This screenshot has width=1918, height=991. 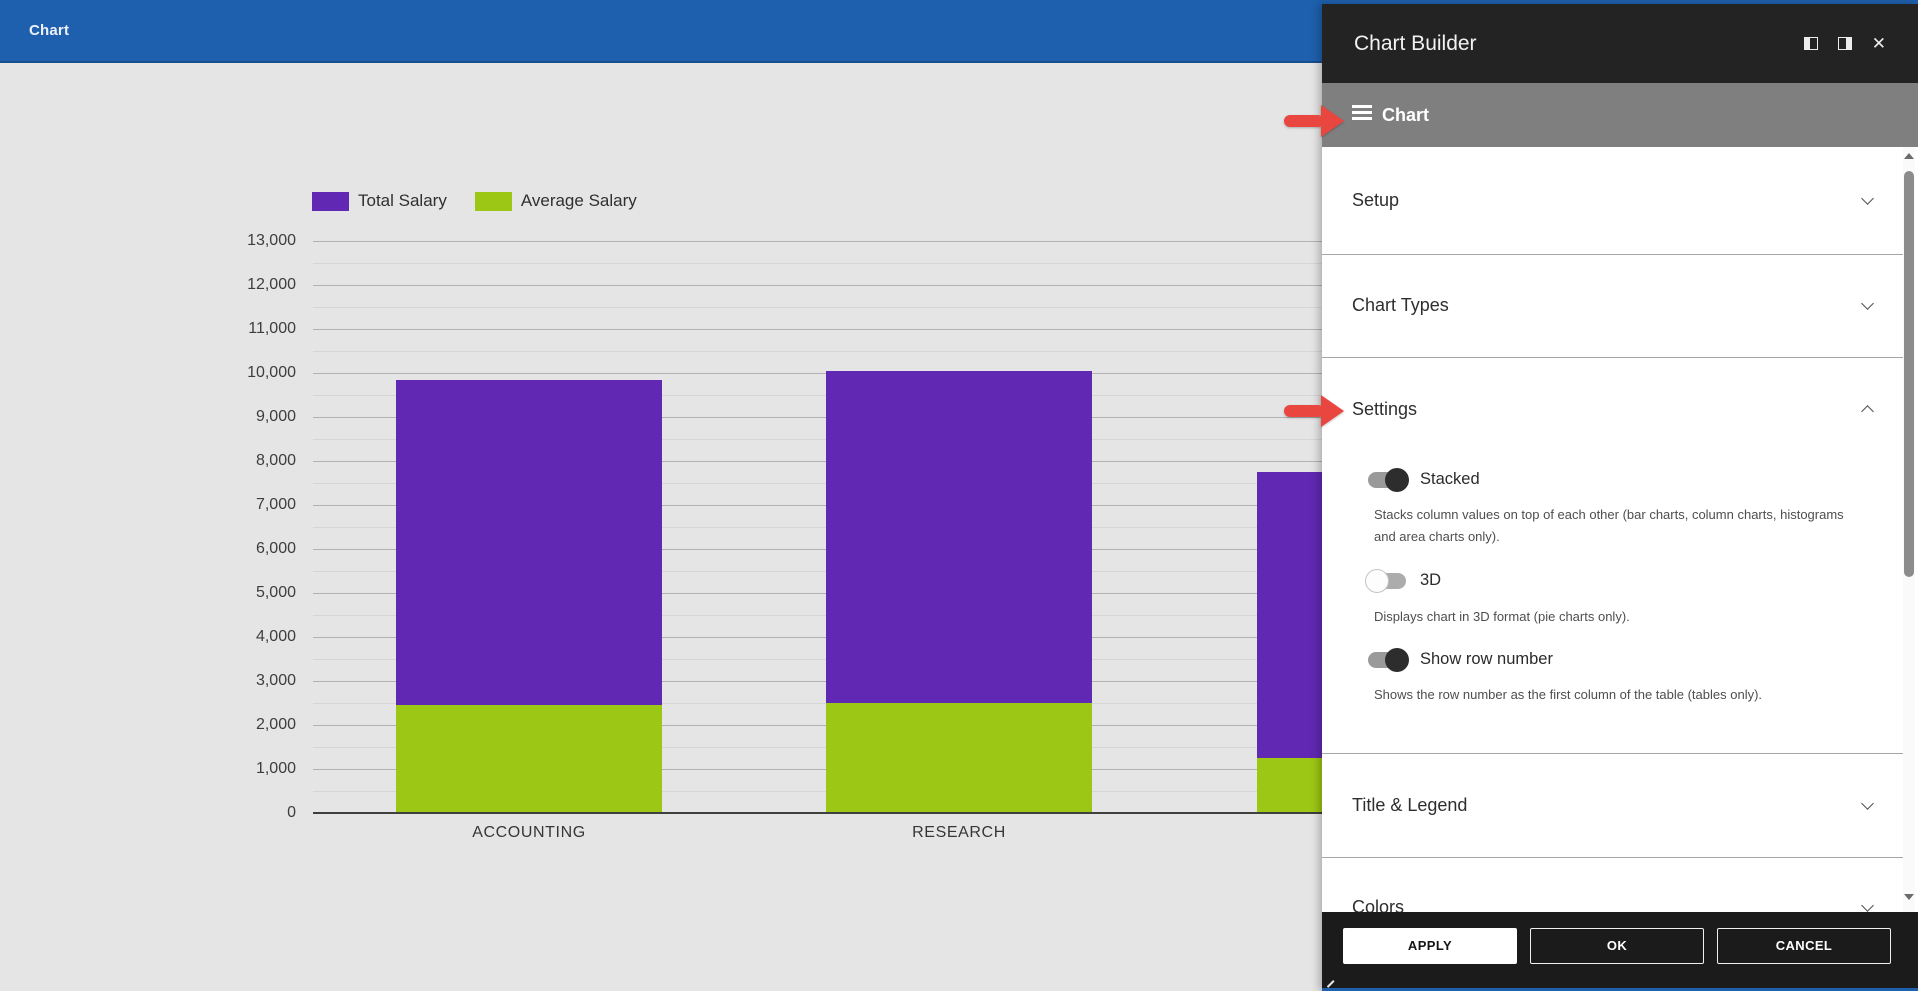 I want to click on chart-menu-label: Chart, so click(x=1406, y=115).